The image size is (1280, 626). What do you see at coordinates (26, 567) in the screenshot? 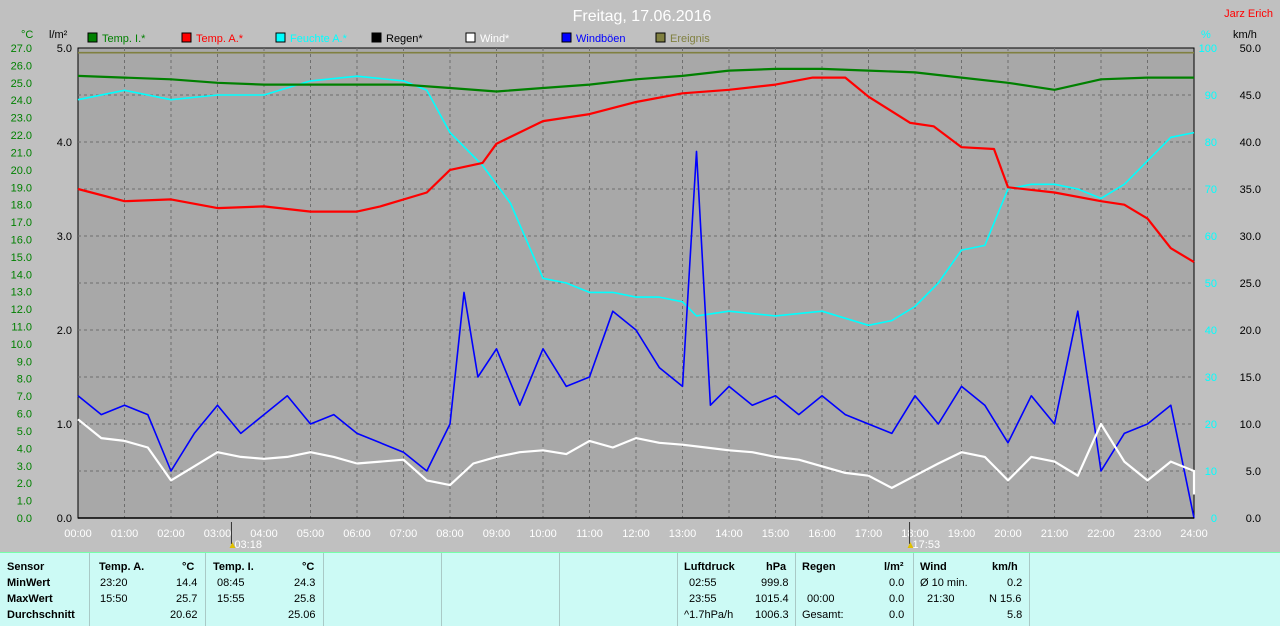
I see `stats-row-sensor: Sensor` at bounding box center [26, 567].